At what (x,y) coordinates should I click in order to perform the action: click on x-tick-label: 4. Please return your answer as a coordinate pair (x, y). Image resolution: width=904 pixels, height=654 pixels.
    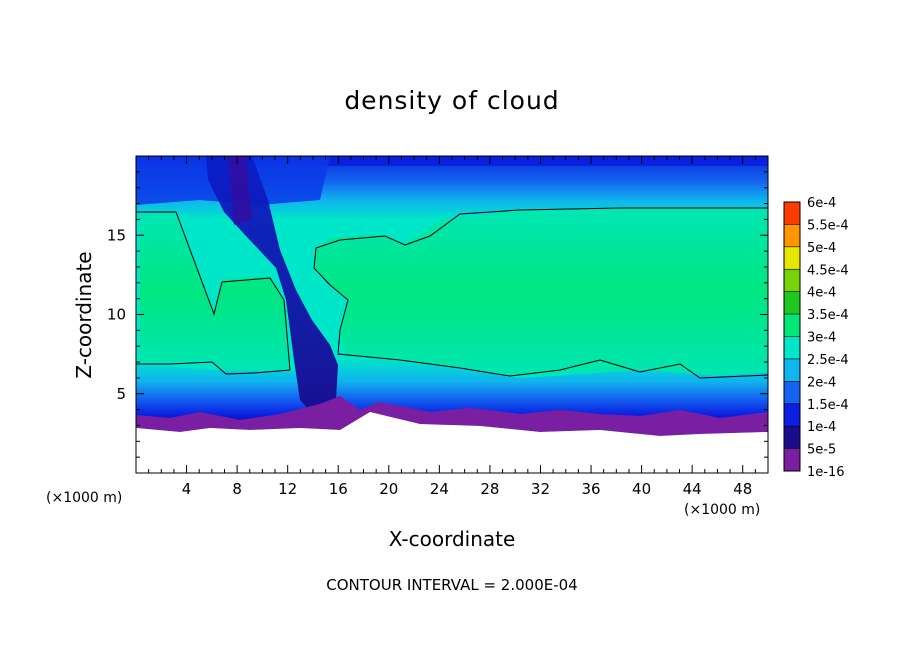
    Looking at the image, I should click on (187, 489).